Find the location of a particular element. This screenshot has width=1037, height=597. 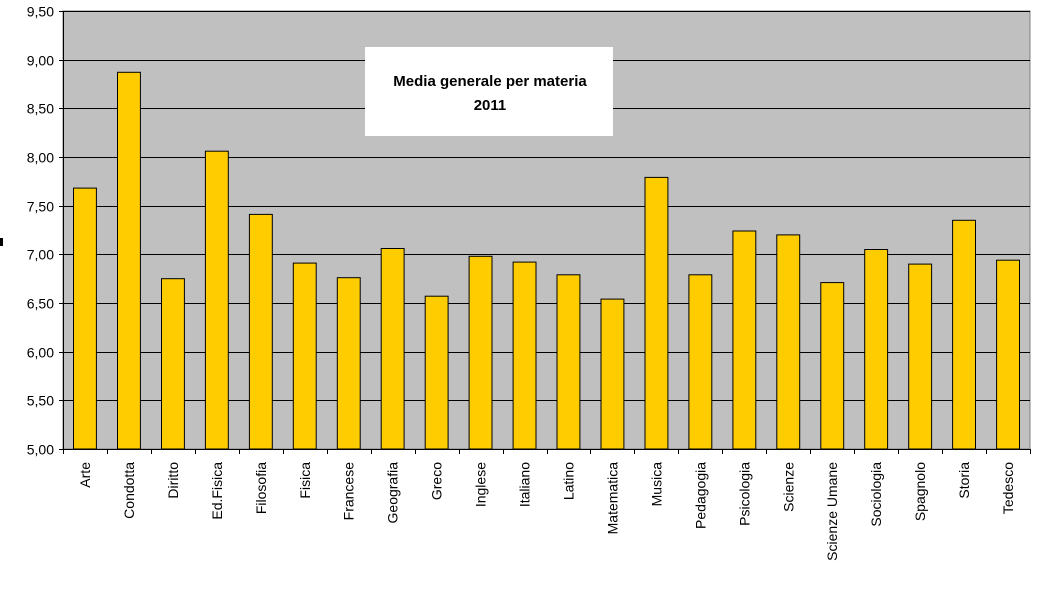

bar-latino is located at coordinates (568, 362).